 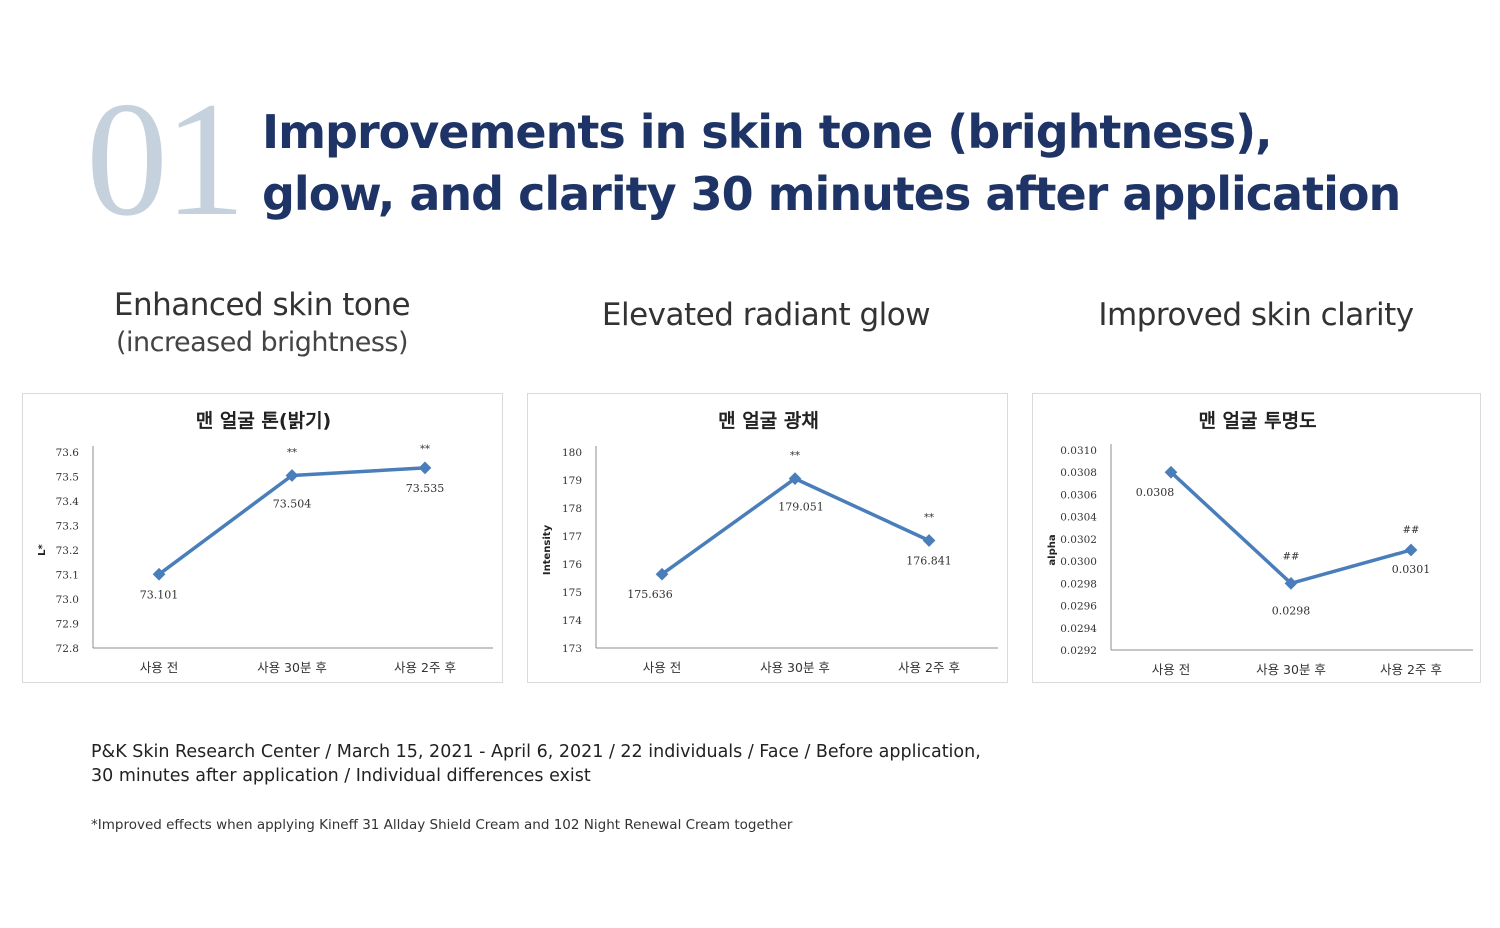 What do you see at coordinates (292, 504) in the screenshot?
I see `data-label: 73.504` at bounding box center [292, 504].